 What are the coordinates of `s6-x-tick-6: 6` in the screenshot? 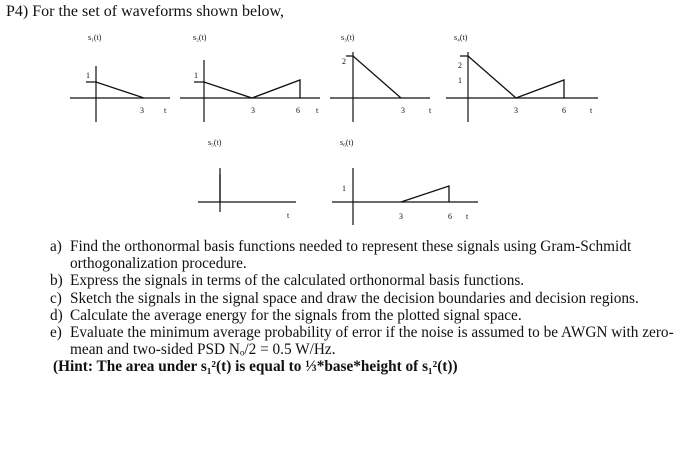 It's located at (450, 216).